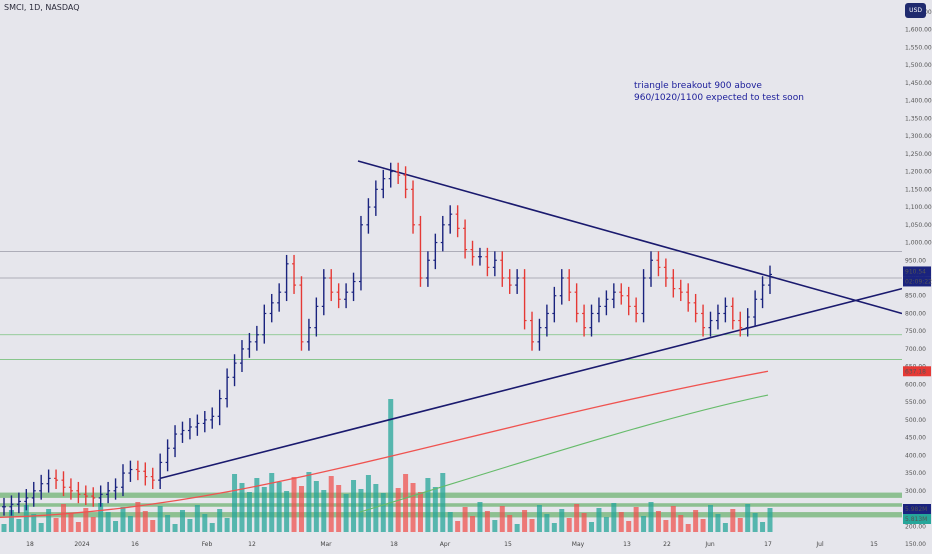 Image resolution: width=932 pixels, height=554 pixels. I want to click on volume-badge-1: 5.982M, so click(917, 509).